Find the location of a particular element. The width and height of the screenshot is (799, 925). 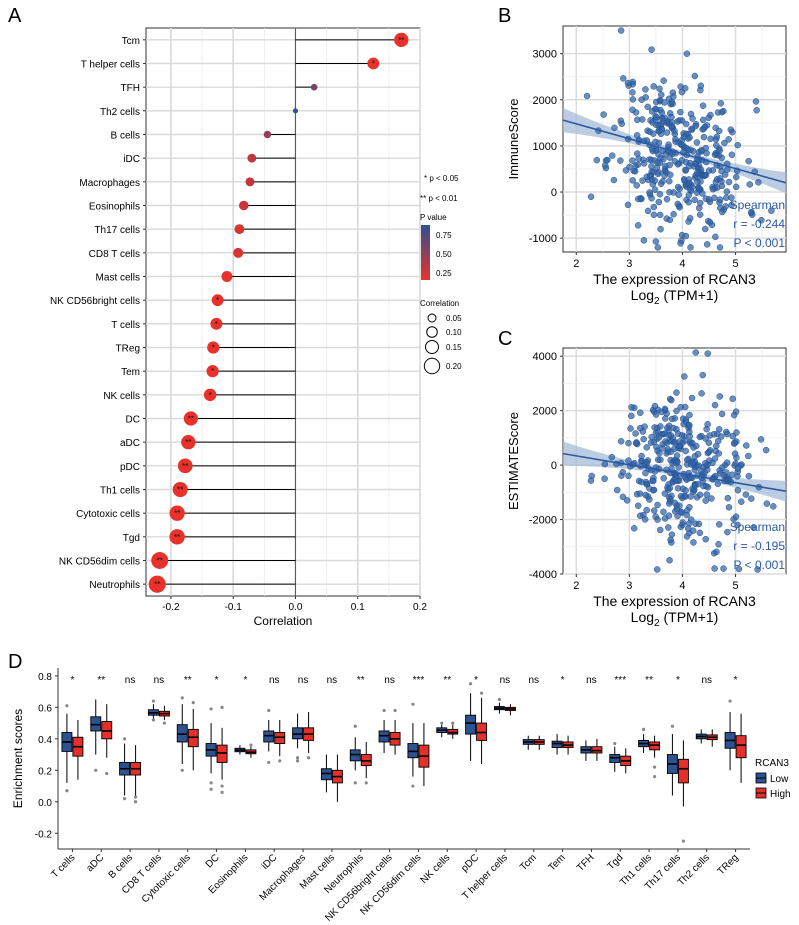

spearman-annotation: Spearman is located at coordinates (757, 527).